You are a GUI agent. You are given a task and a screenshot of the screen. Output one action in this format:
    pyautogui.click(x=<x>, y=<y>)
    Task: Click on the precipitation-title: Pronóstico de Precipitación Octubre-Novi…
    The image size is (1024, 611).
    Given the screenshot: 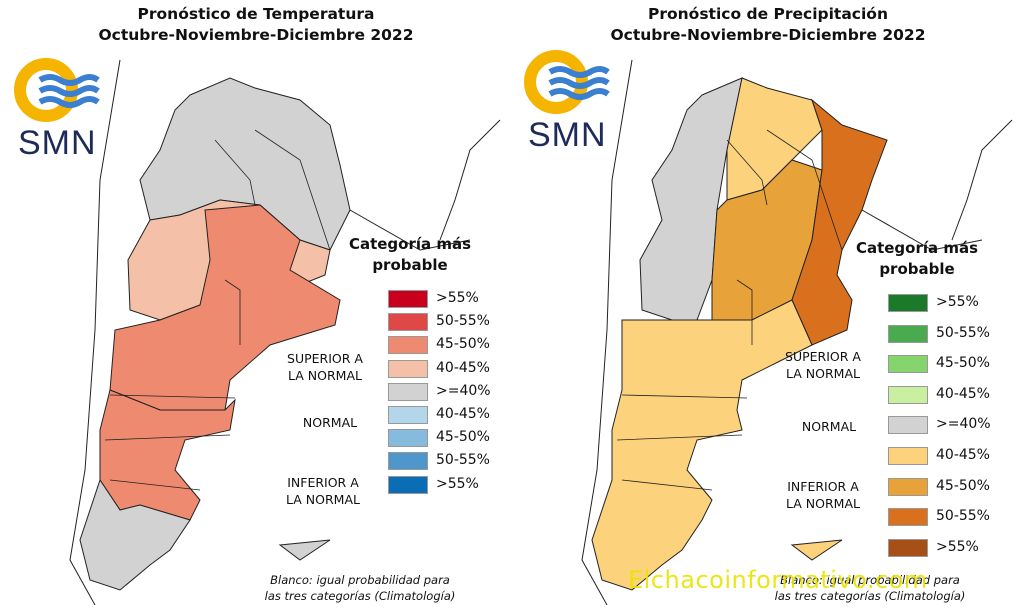 What is the action you would take?
    pyautogui.click(x=768, y=25)
    